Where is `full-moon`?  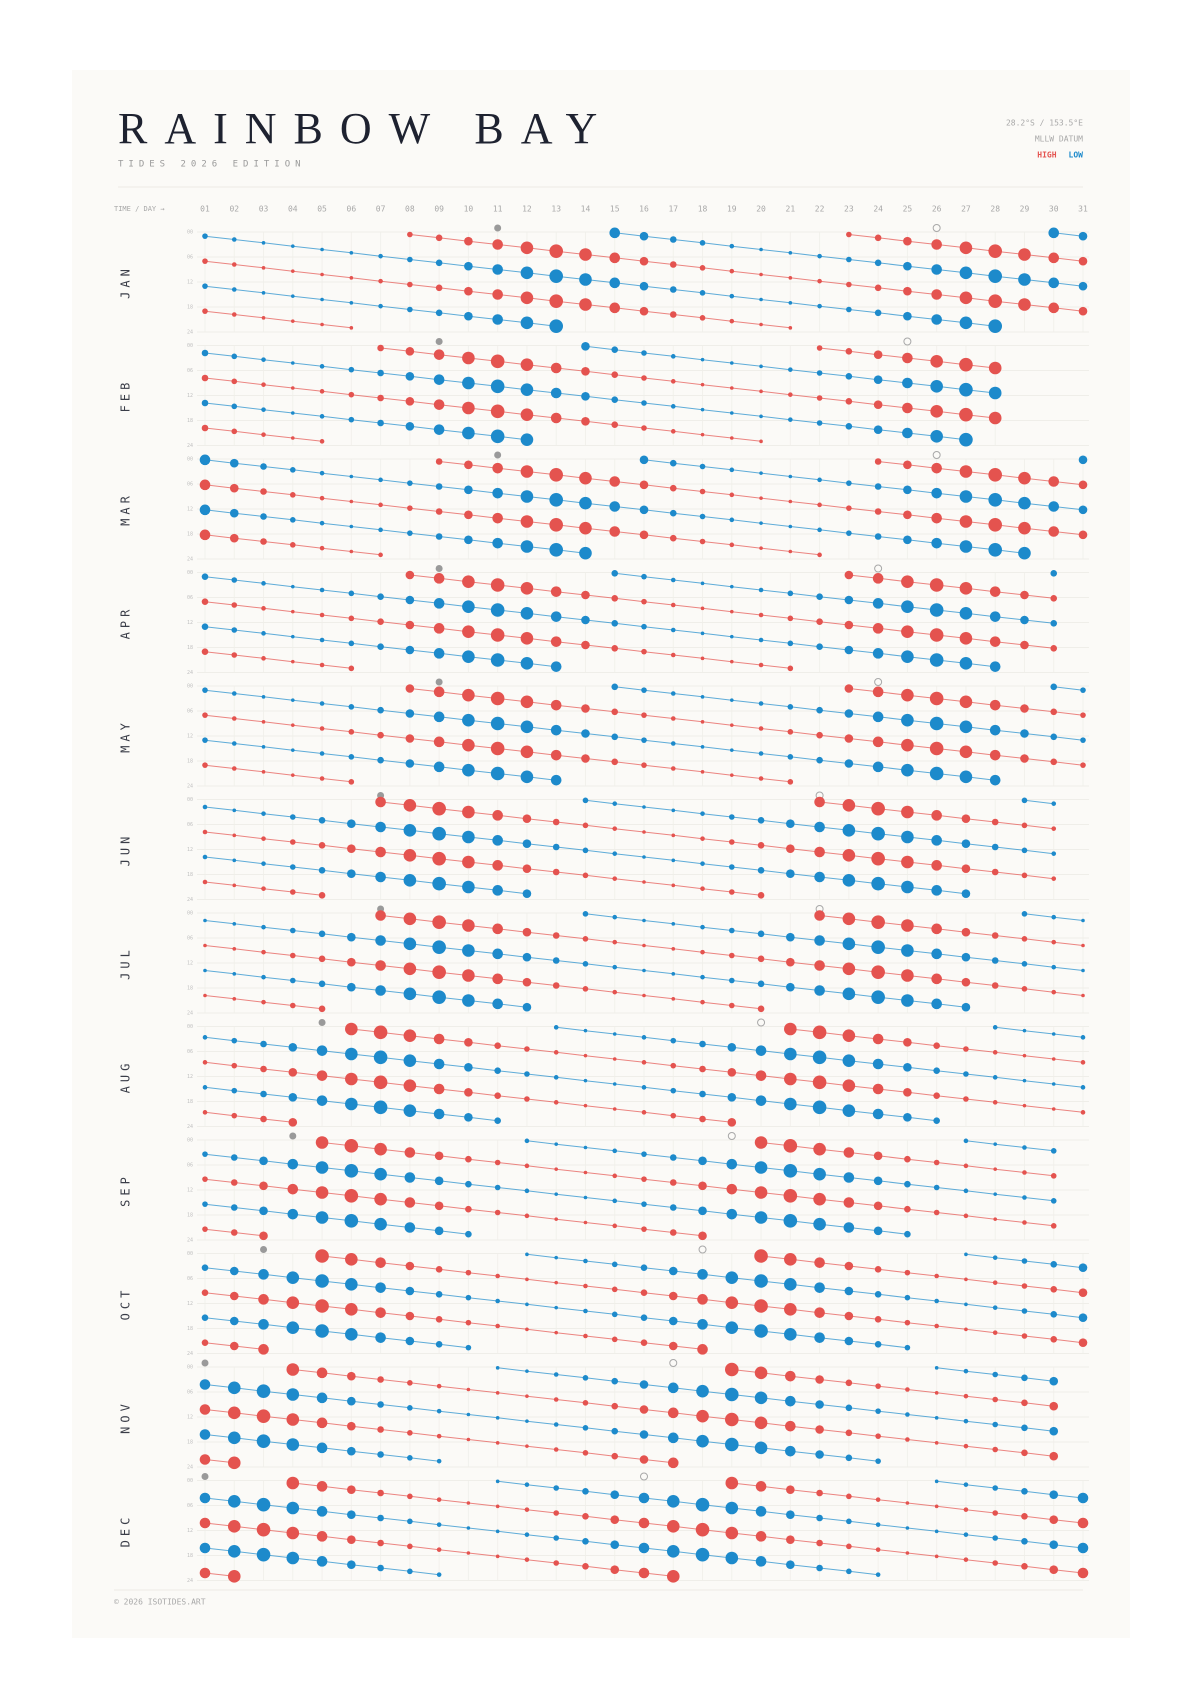 full-moon is located at coordinates (702, 1249).